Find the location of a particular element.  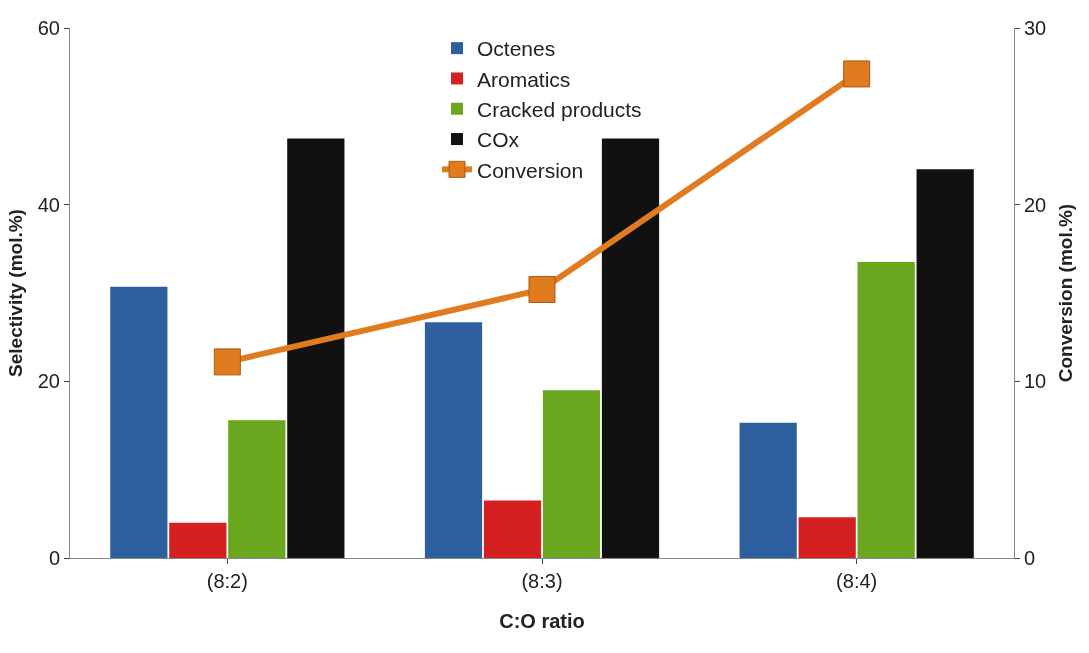

y-tick-label: 0 is located at coordinates (54, 558).